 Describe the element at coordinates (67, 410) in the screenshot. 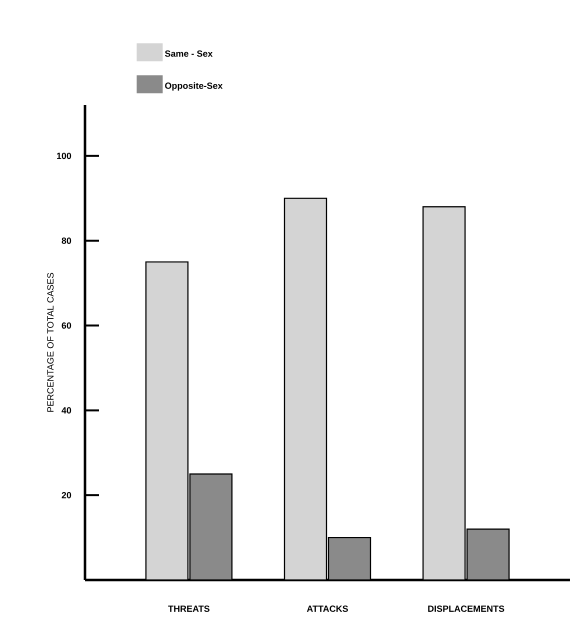

I see `y-tick-label: 40` at that location.